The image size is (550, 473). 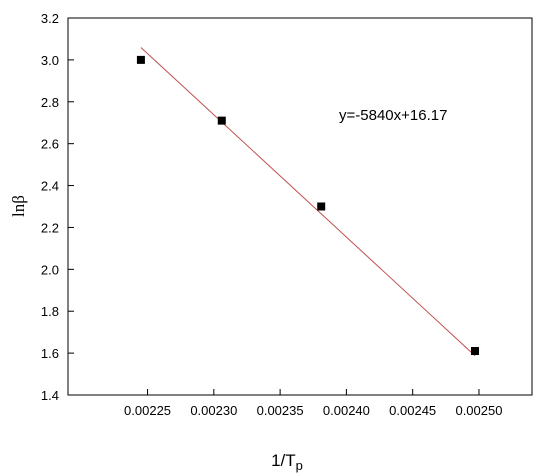 What do you see at coordinates (50, 144) in the screenshot?
I see `y-tick-label: 2.6` at bounding box center [50, 144].